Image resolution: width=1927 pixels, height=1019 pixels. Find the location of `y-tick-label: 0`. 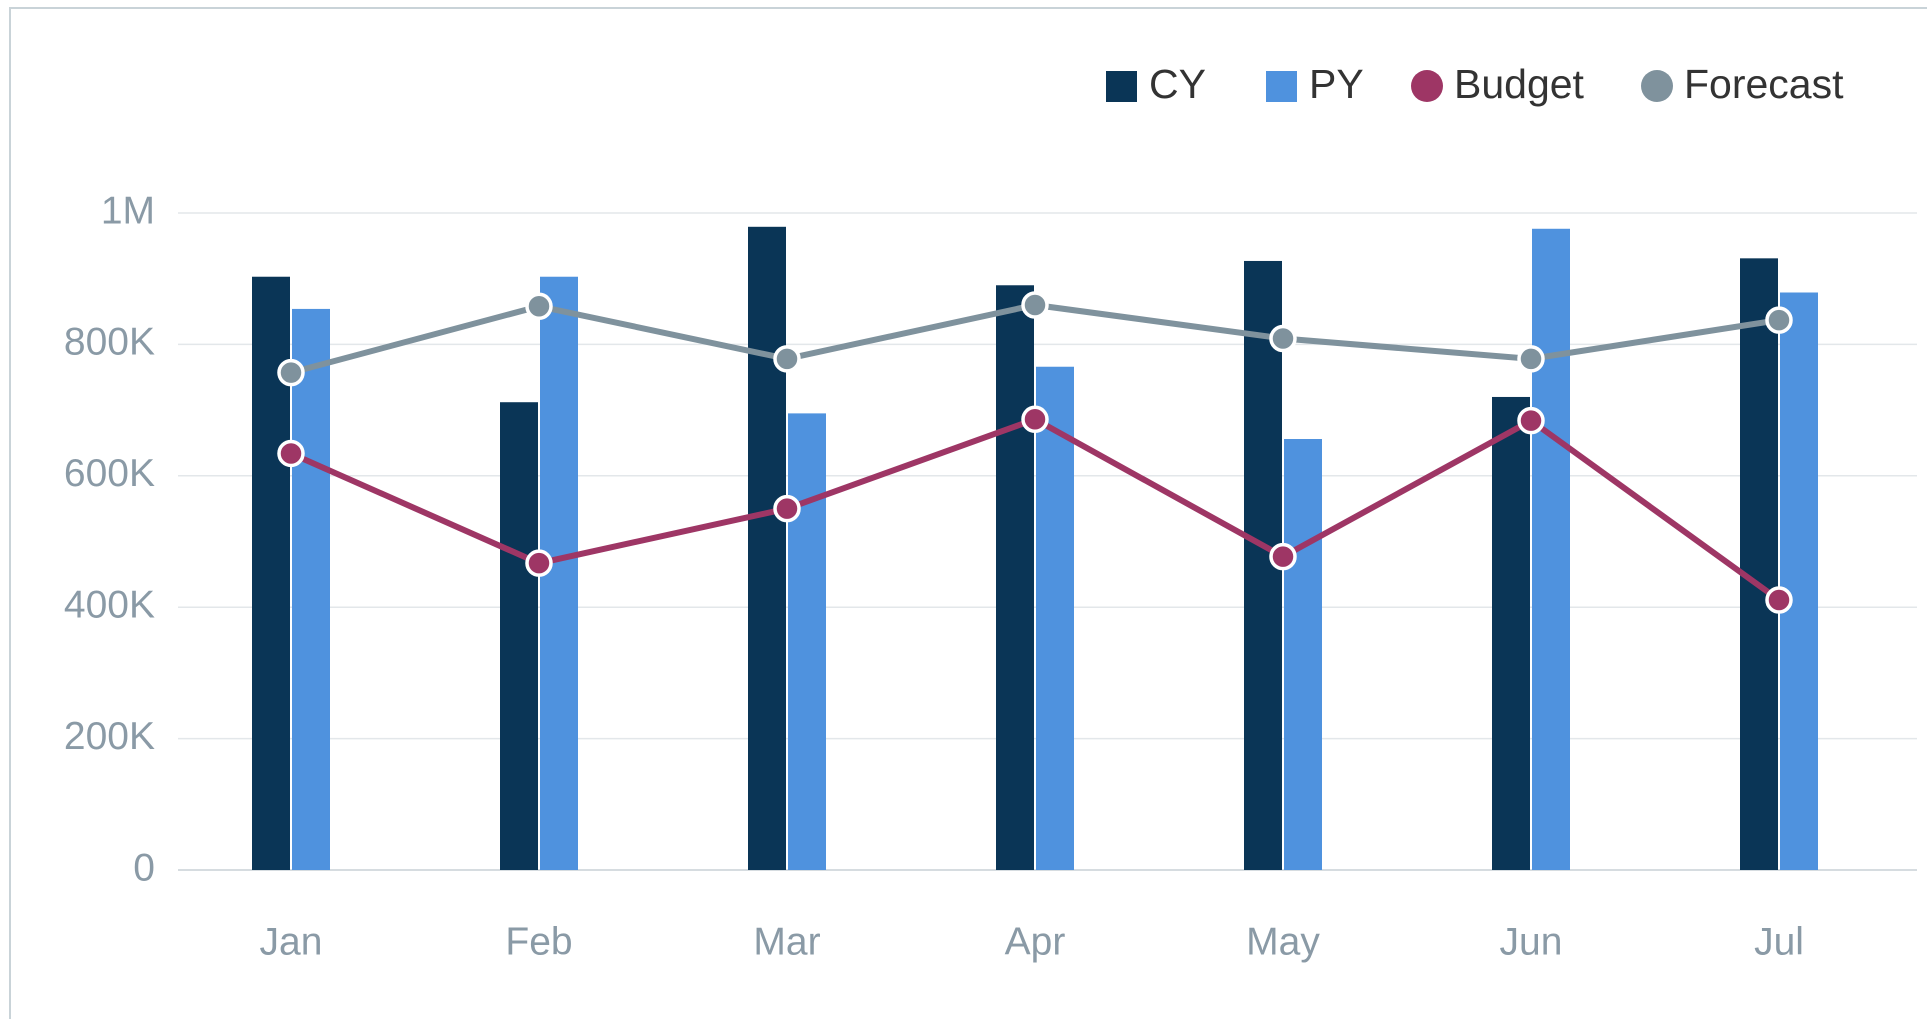

y-tick-label: 0 is located at coordinates (144, 867).